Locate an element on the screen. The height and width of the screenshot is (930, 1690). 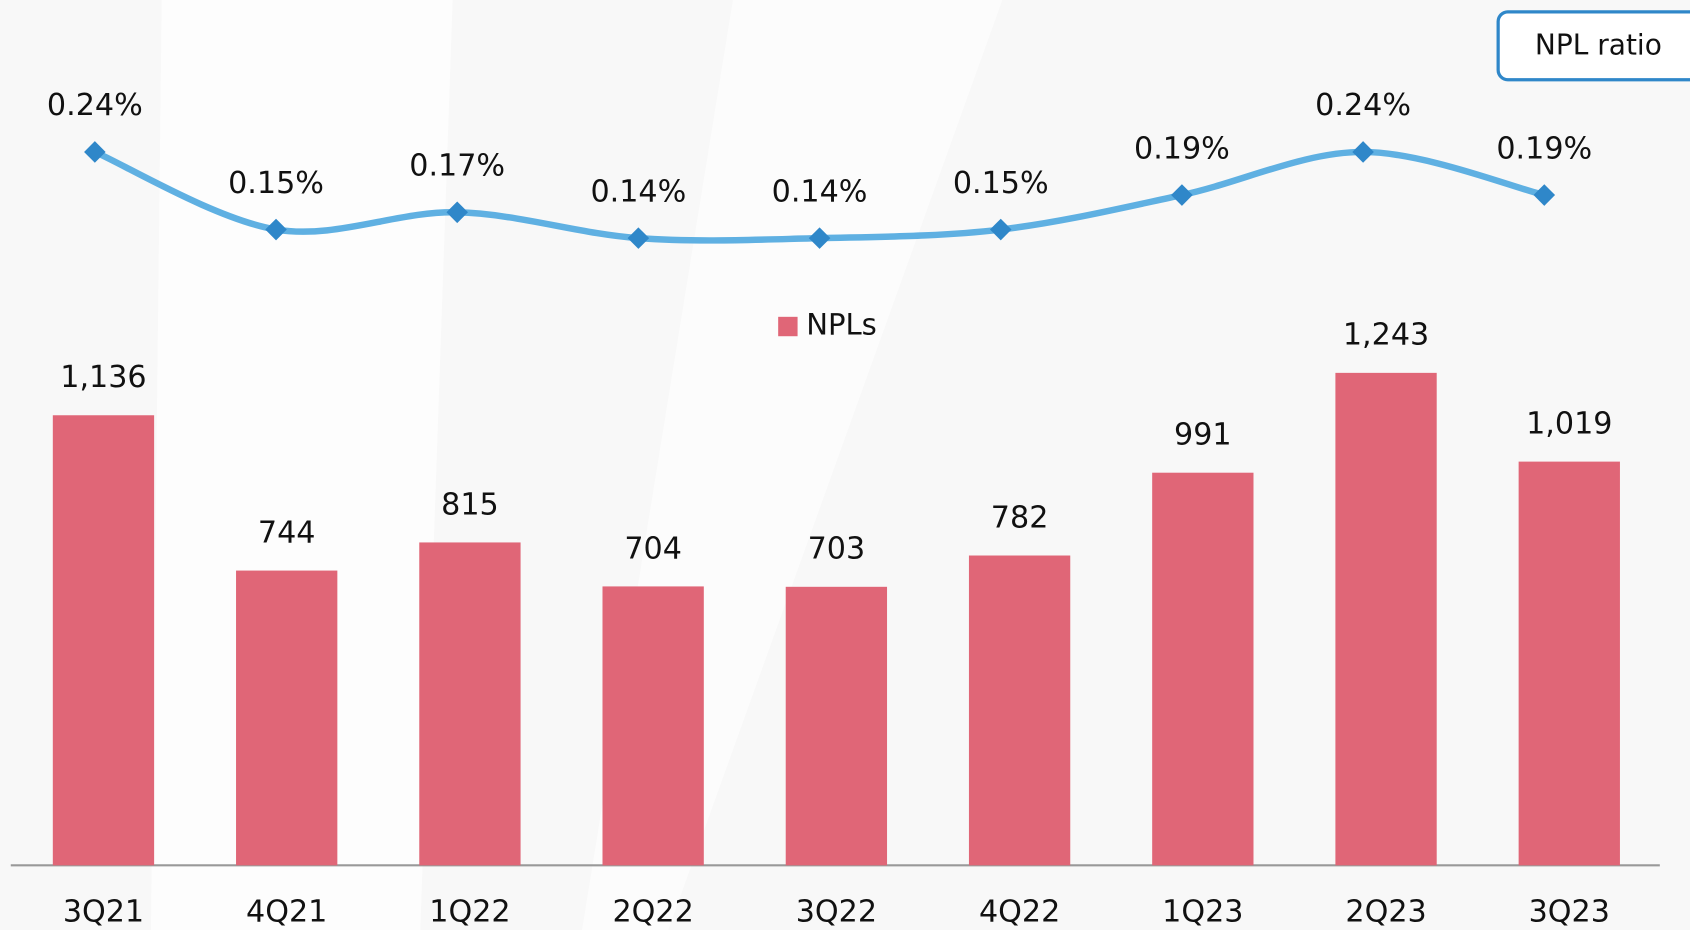
legend-label: NPL ratio is located at coordinates (1598, 44).